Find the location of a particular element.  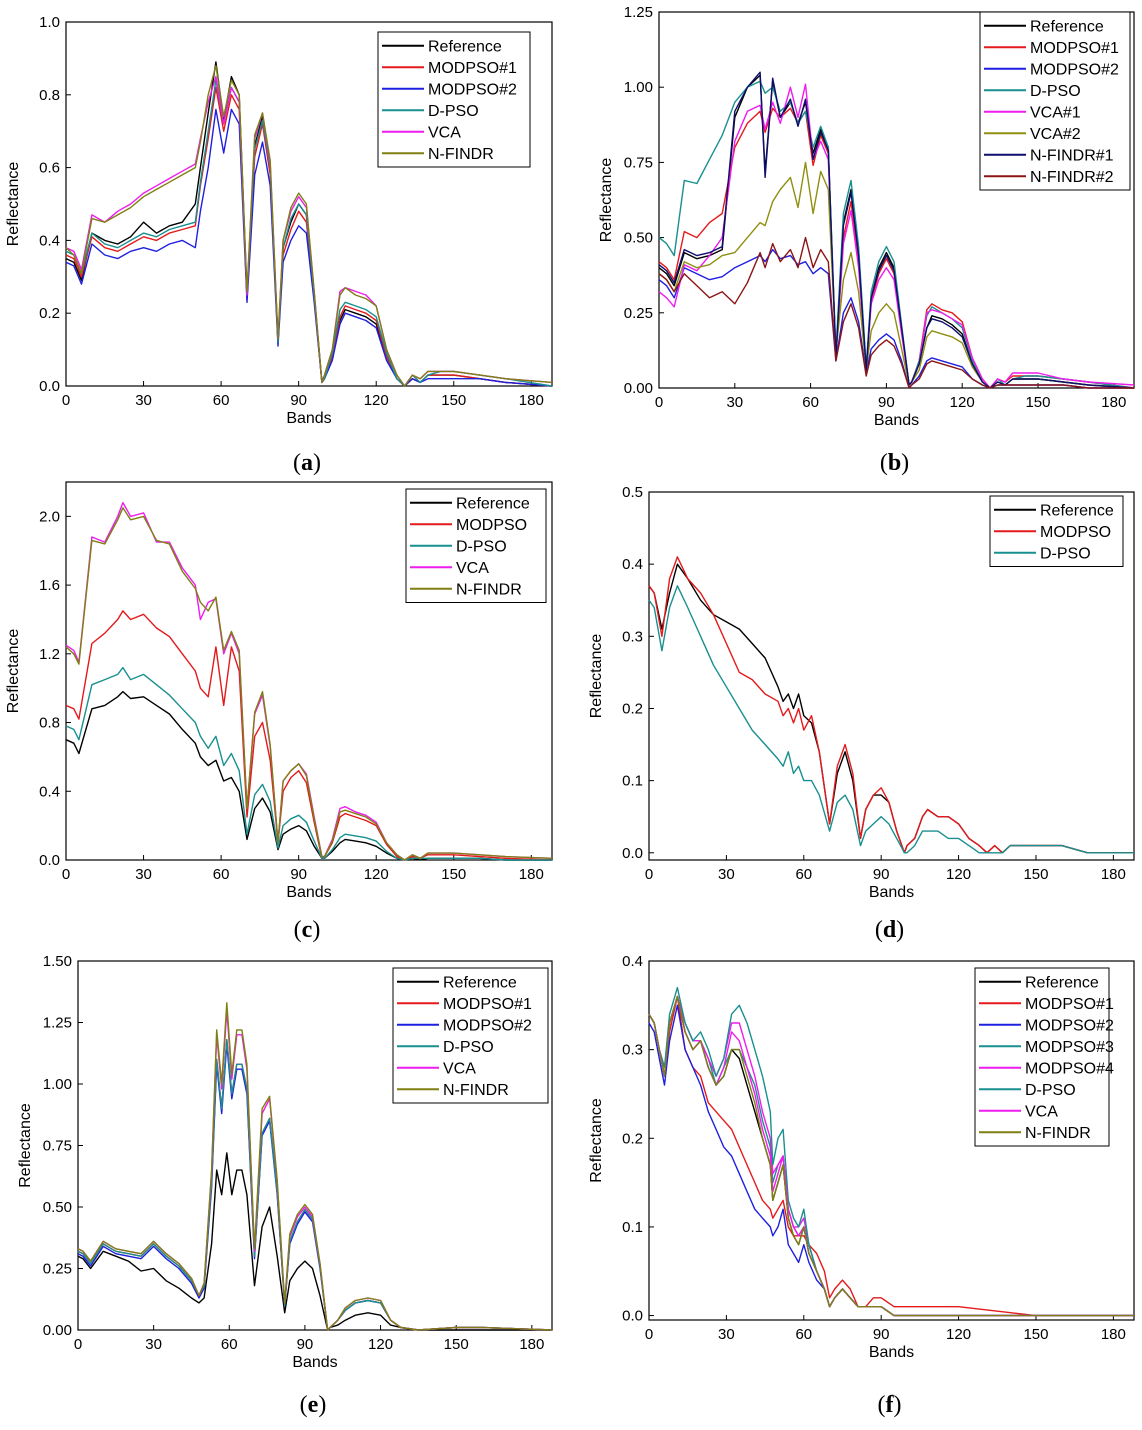

y-tick-label: 0.8 is located at coordinates (49, 723).